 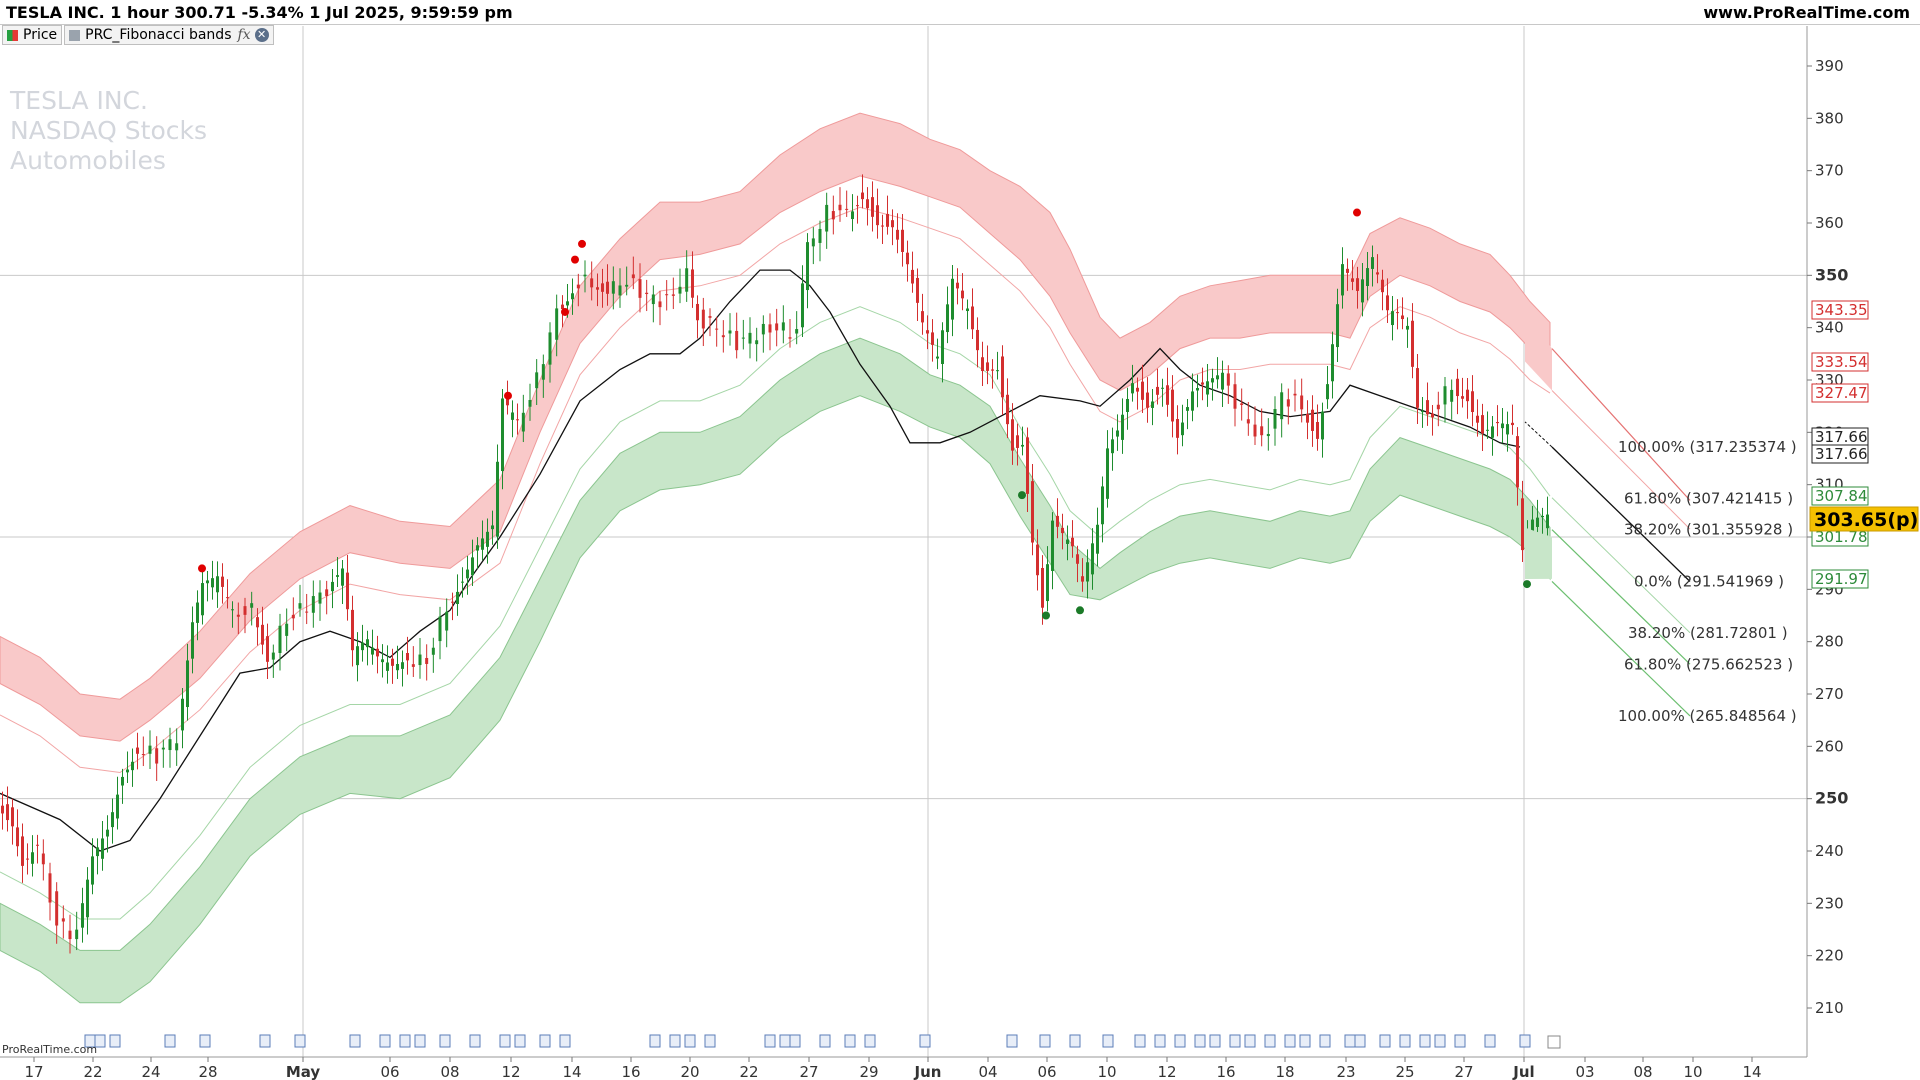 What do you see at coordinates (1554, 1042) in the screenshot?
I see `info-event-icon` at bounding box center [1554, 1042].